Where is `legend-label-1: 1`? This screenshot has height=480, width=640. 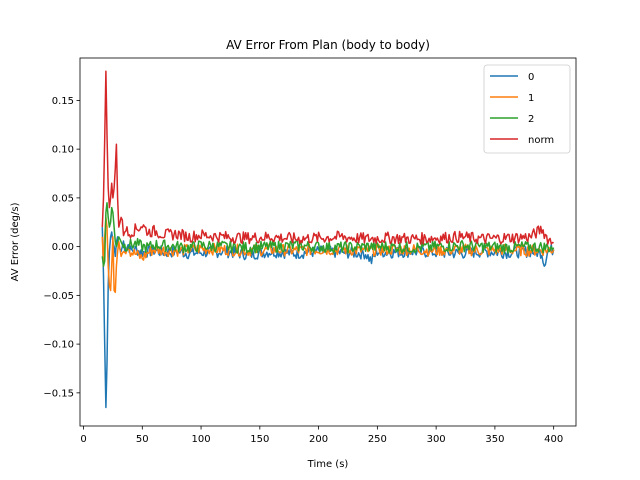
legend-label-1: 1 is located at coordinates (531, 98).